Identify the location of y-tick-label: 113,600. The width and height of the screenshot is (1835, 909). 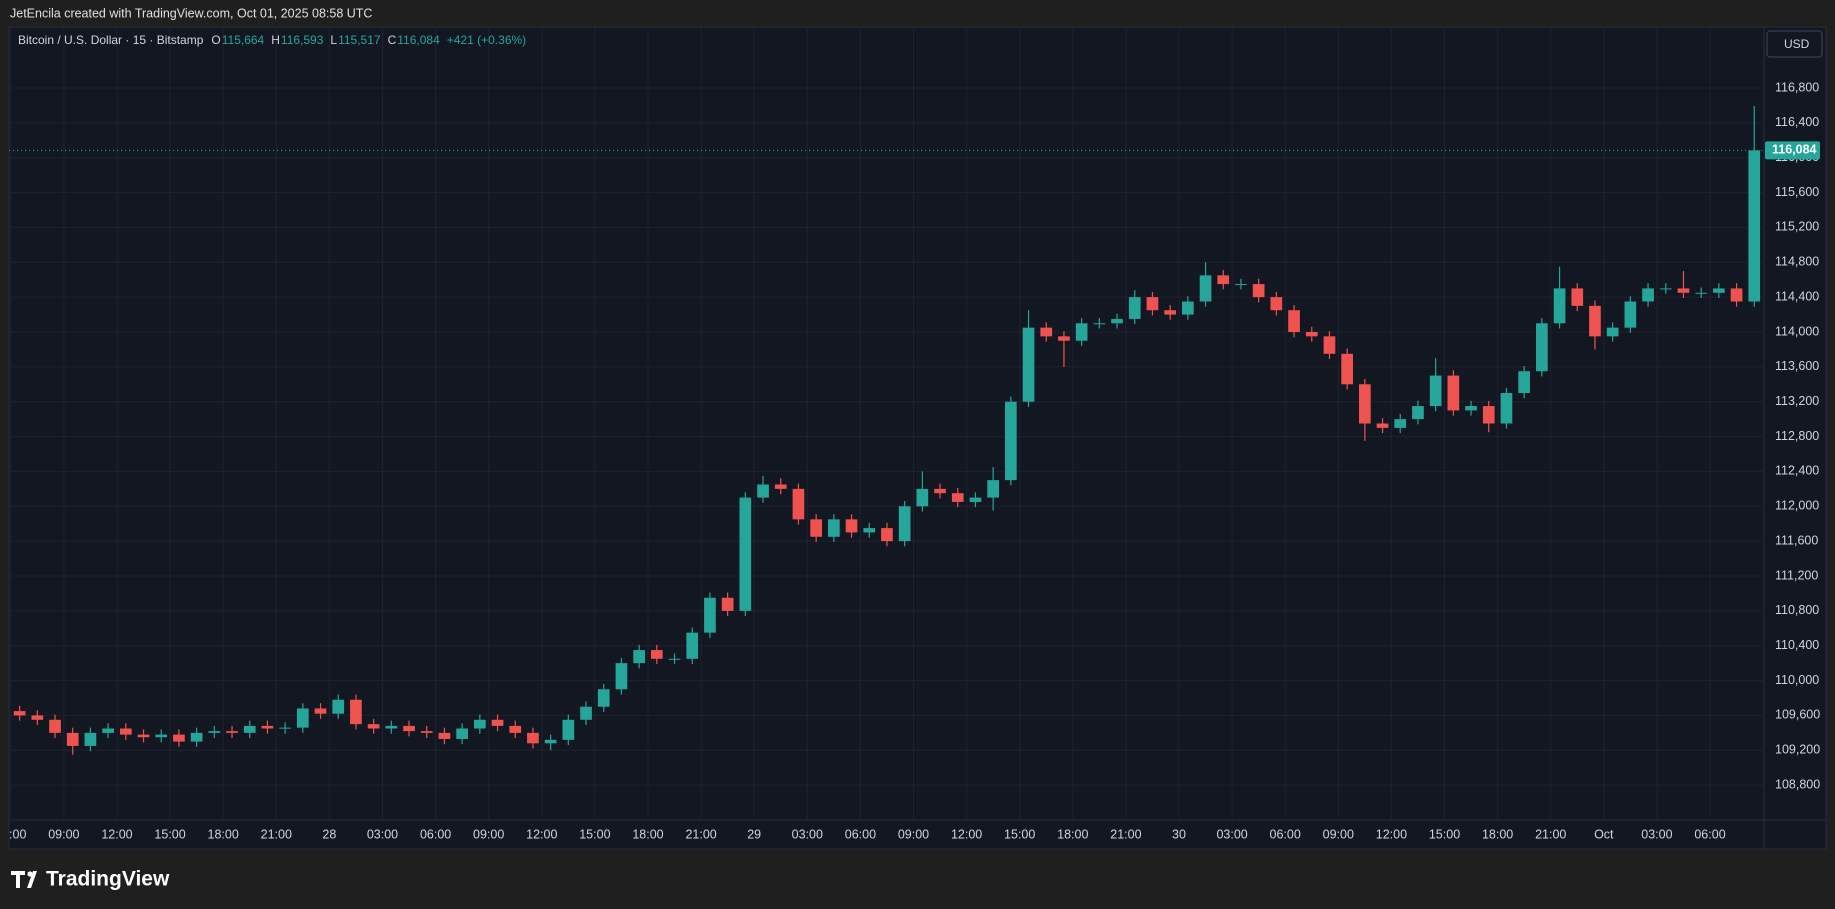
(1797, 366).